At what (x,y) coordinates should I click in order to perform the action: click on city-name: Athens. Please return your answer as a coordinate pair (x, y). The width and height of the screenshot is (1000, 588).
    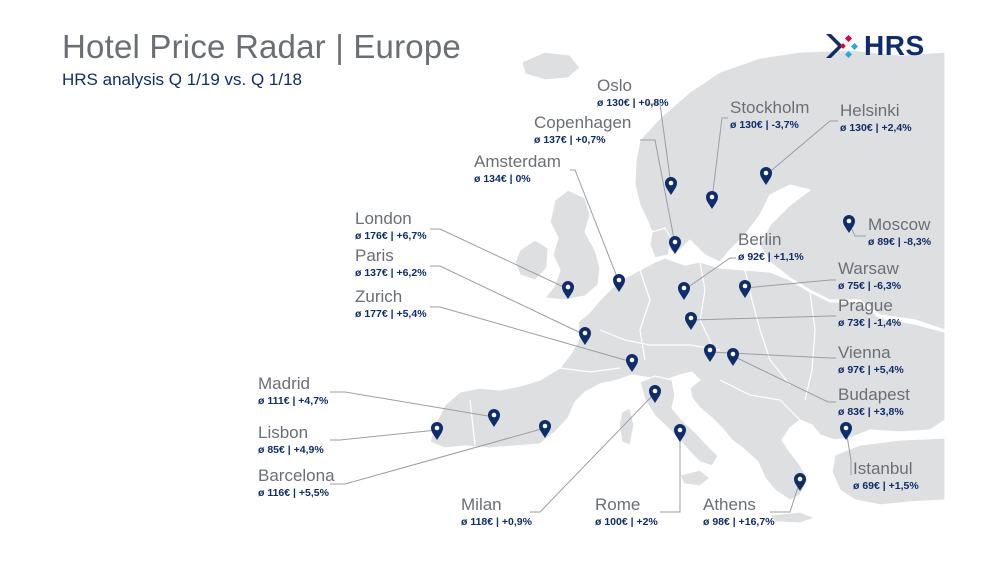
    Looking at the image, I should click on (729, 504).